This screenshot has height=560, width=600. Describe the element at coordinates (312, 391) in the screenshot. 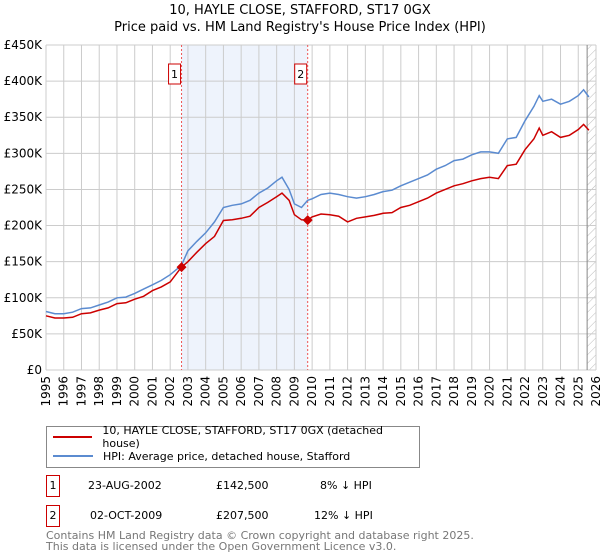

I see `x-tick-label: 2010` at that location.